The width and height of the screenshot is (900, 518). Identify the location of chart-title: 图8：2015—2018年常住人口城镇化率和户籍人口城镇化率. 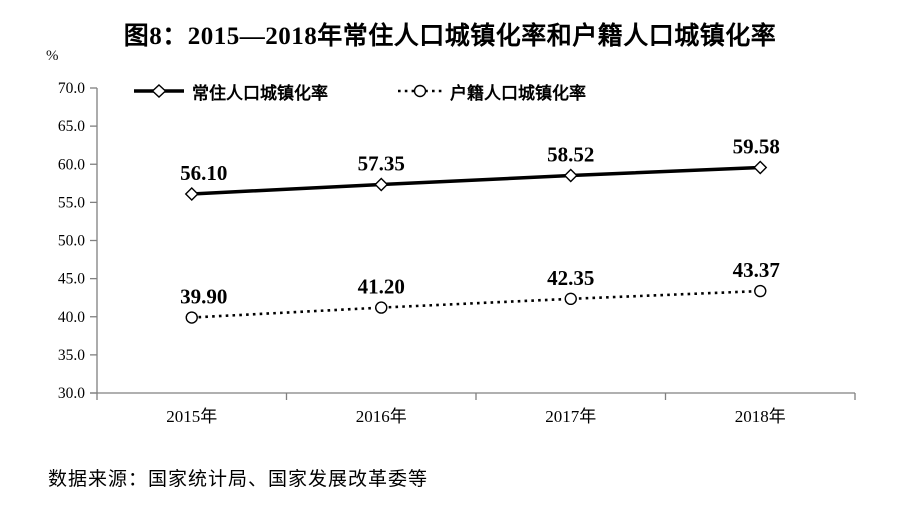
(450, 36).